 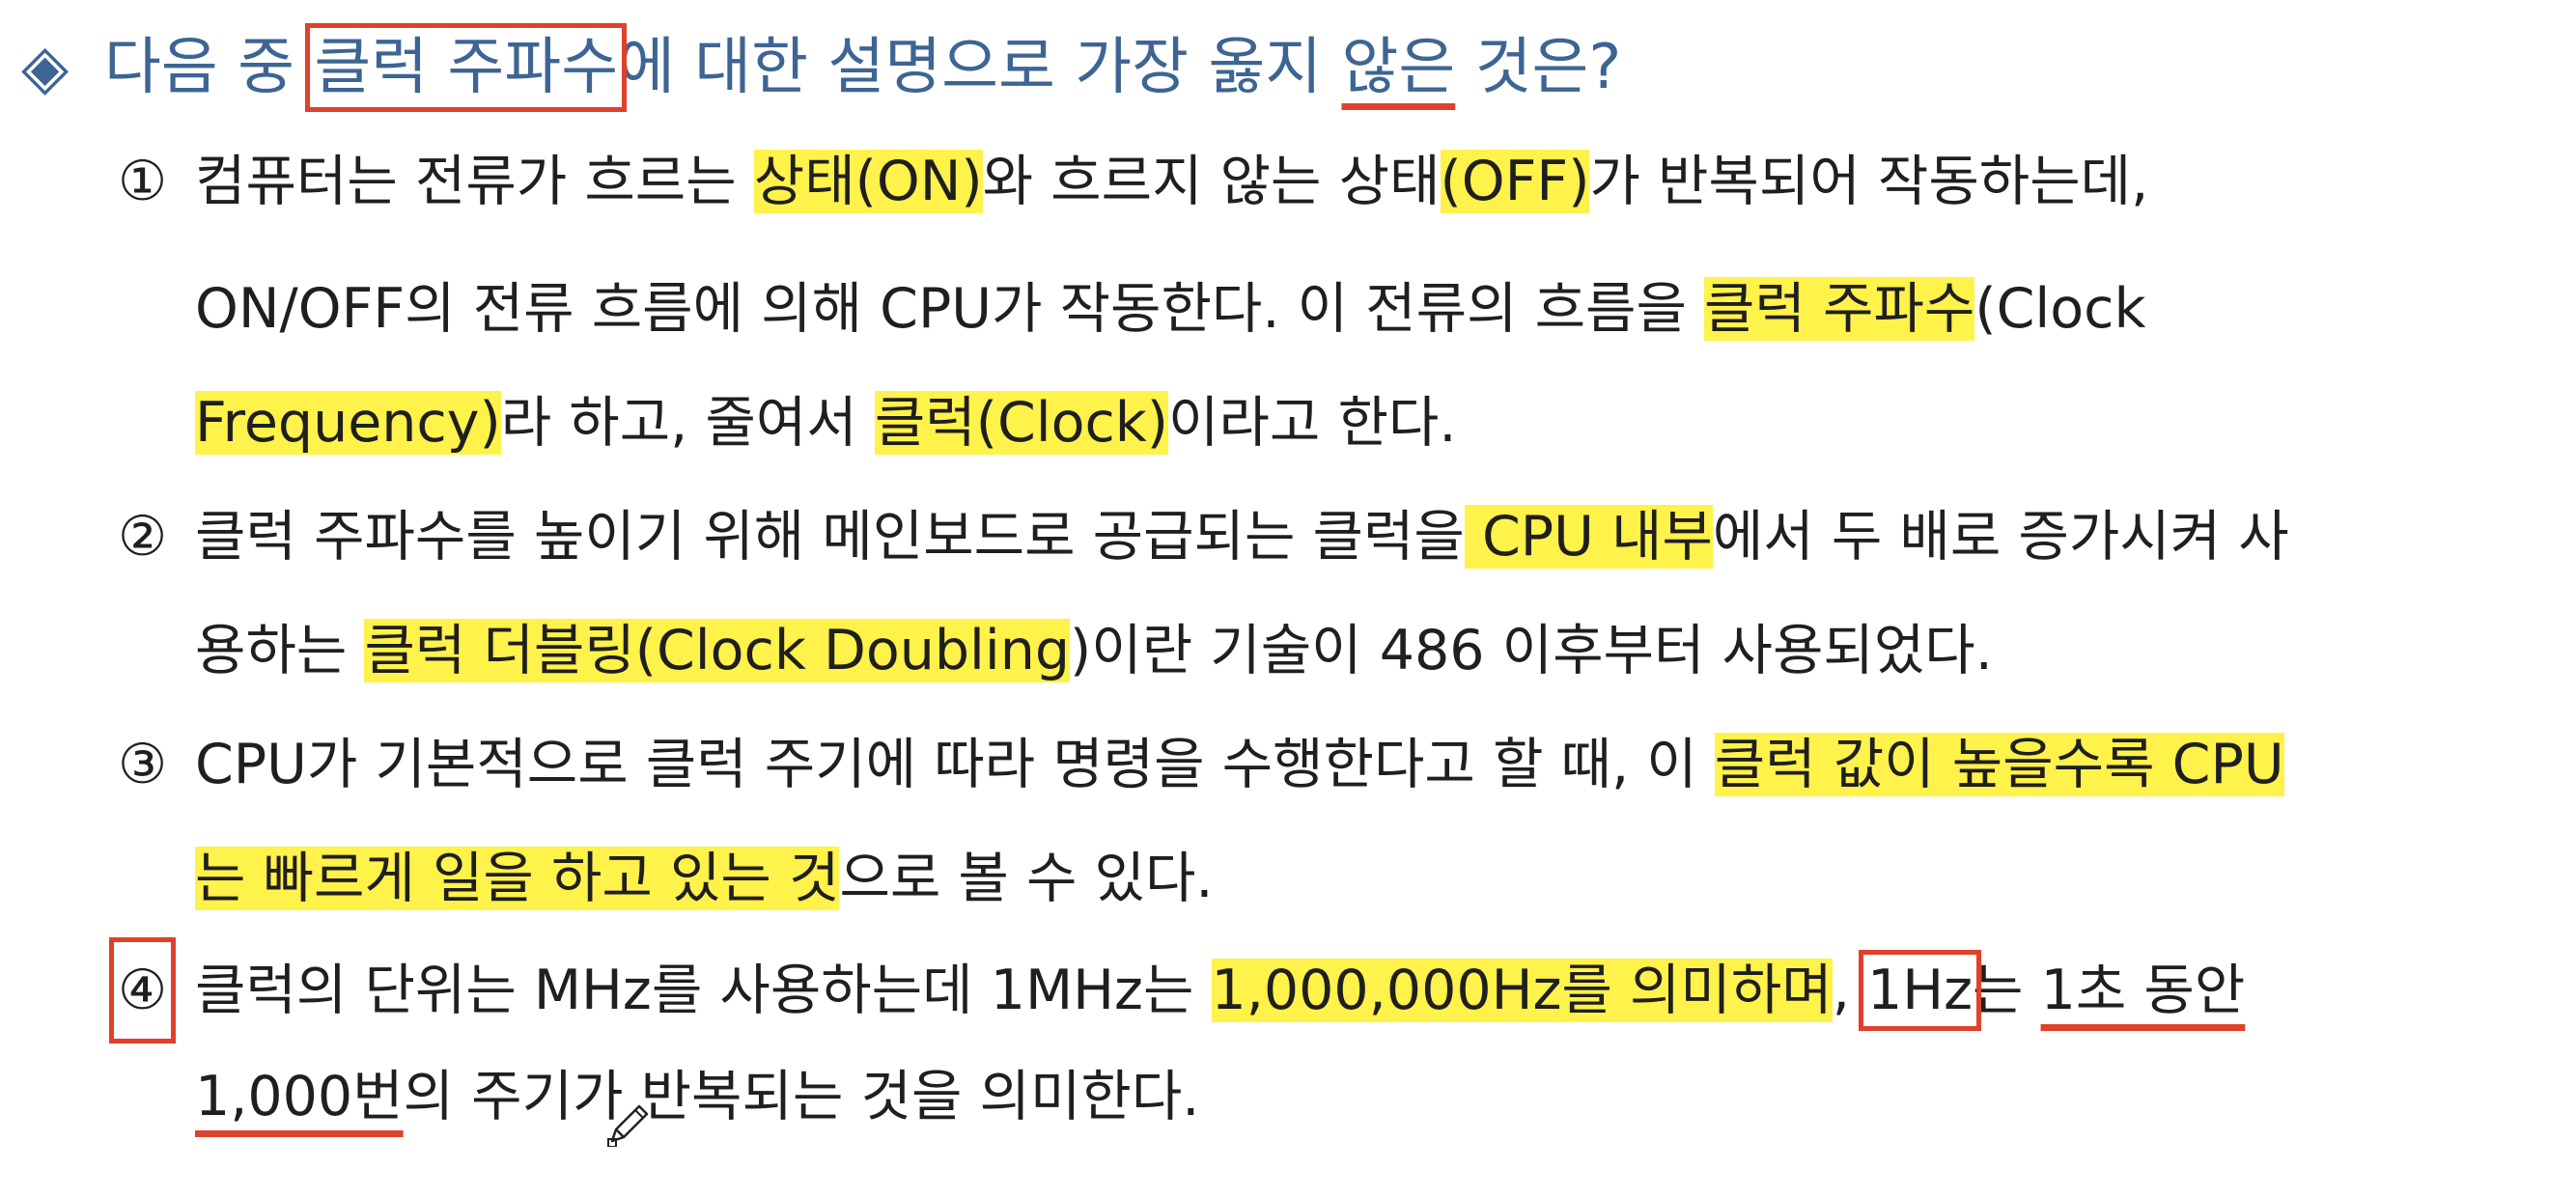 What do you see at coordinates (348, 423) in the screenshot?
I see `highlighted-segment: Frequency)` at bounding box center [348, 423].